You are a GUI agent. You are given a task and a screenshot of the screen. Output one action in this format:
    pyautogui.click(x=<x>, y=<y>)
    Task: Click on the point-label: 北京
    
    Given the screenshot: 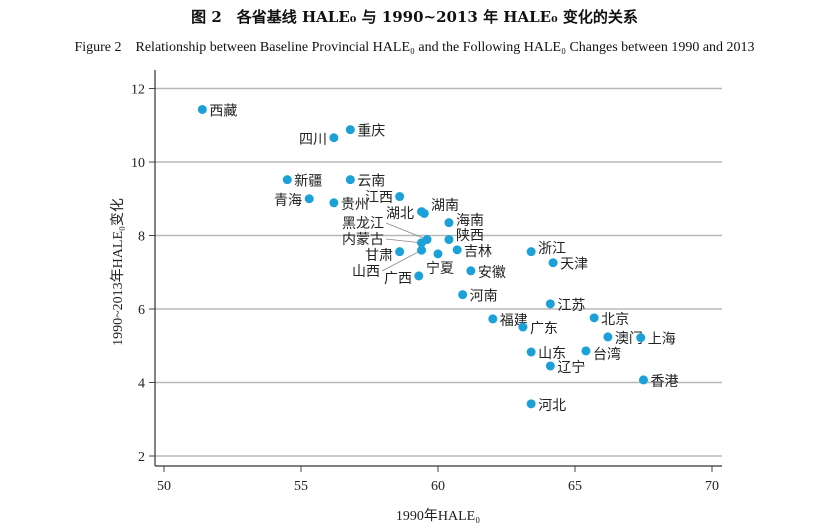 What is the action you would take?
    pyautogui.click(x=615, y=320)
    